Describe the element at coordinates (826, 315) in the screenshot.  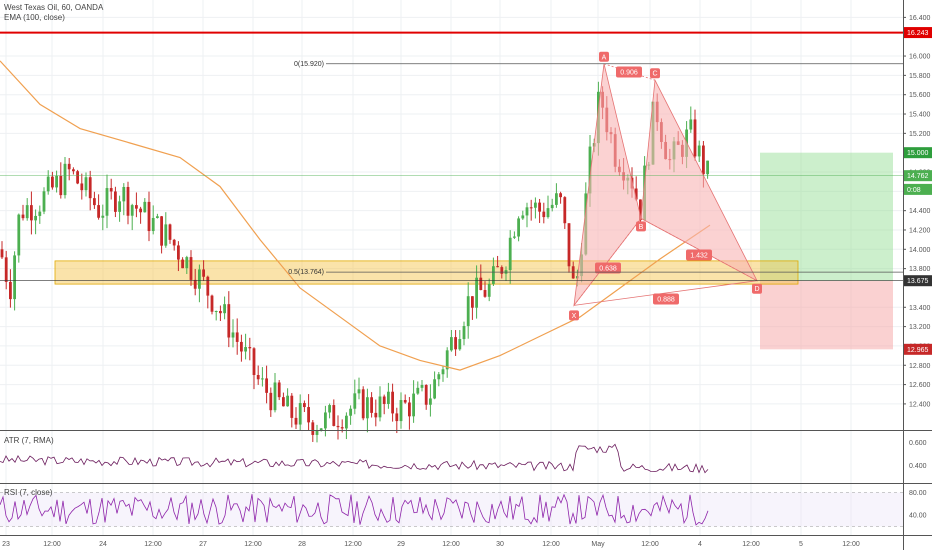
I see `stop-zone` at that location.